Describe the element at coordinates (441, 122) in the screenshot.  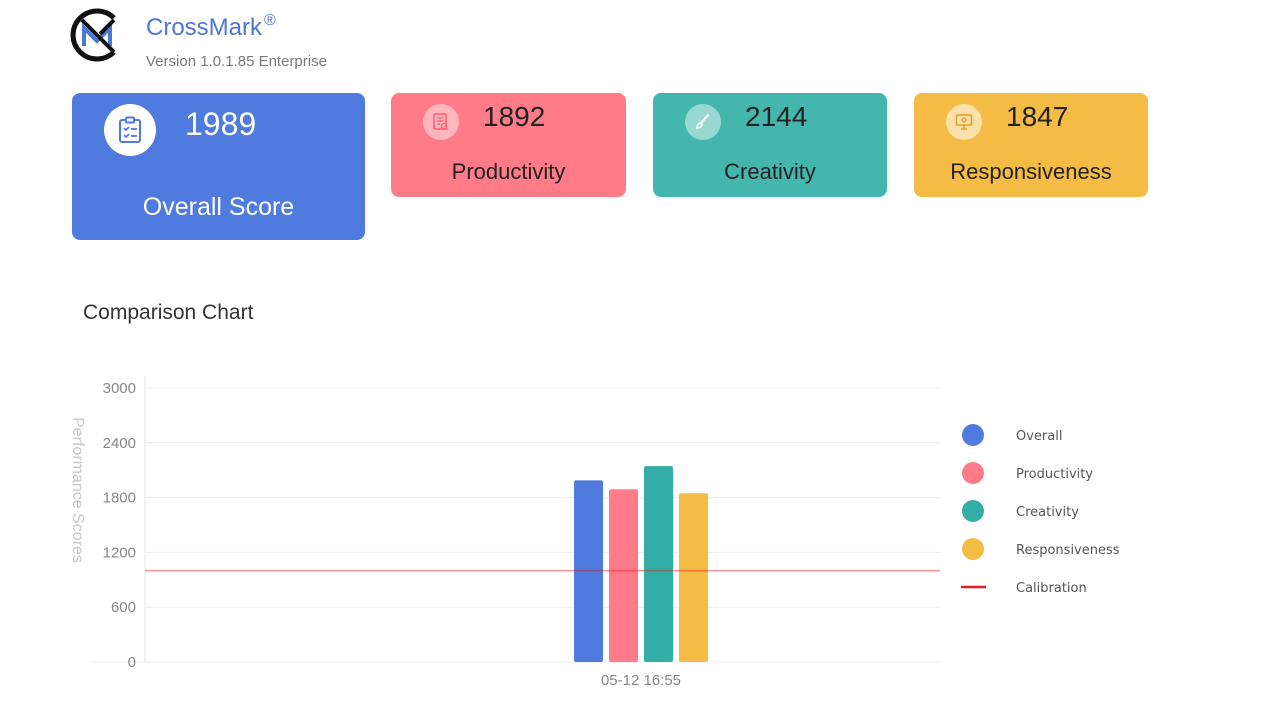
I see `document-search-icon` at that location.